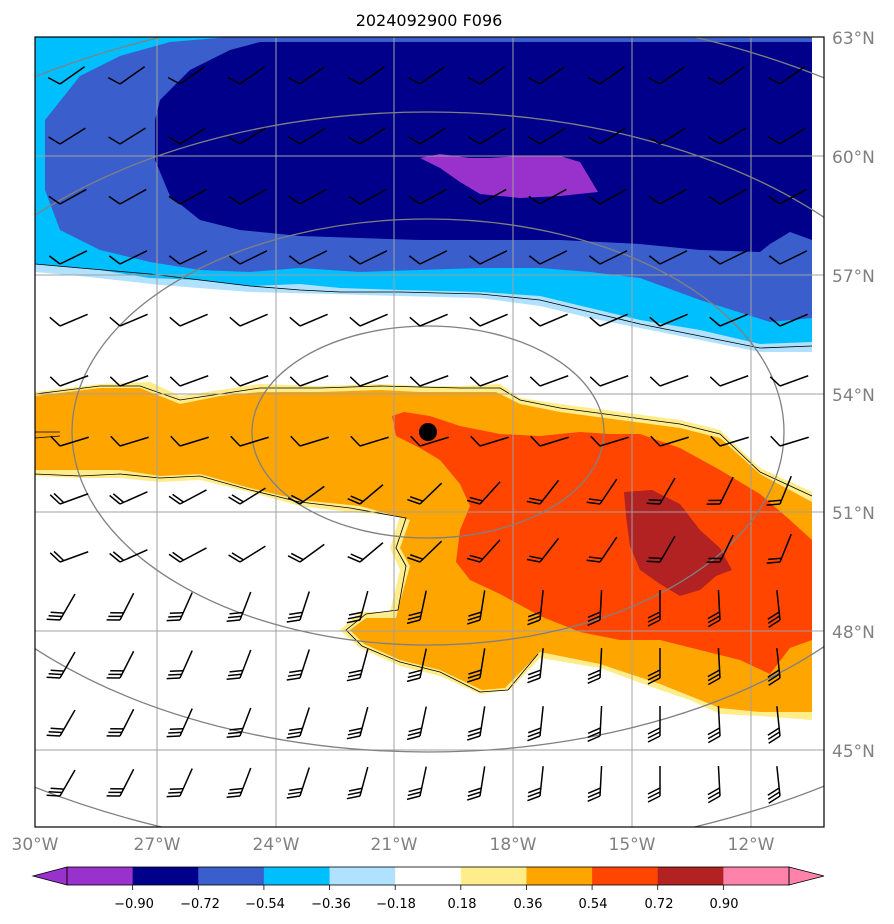  What do you see at coordinates (265, 904) in the screenshot?
I see `colorbar-tick-label: −0.54` at bounding box center [265, 904].